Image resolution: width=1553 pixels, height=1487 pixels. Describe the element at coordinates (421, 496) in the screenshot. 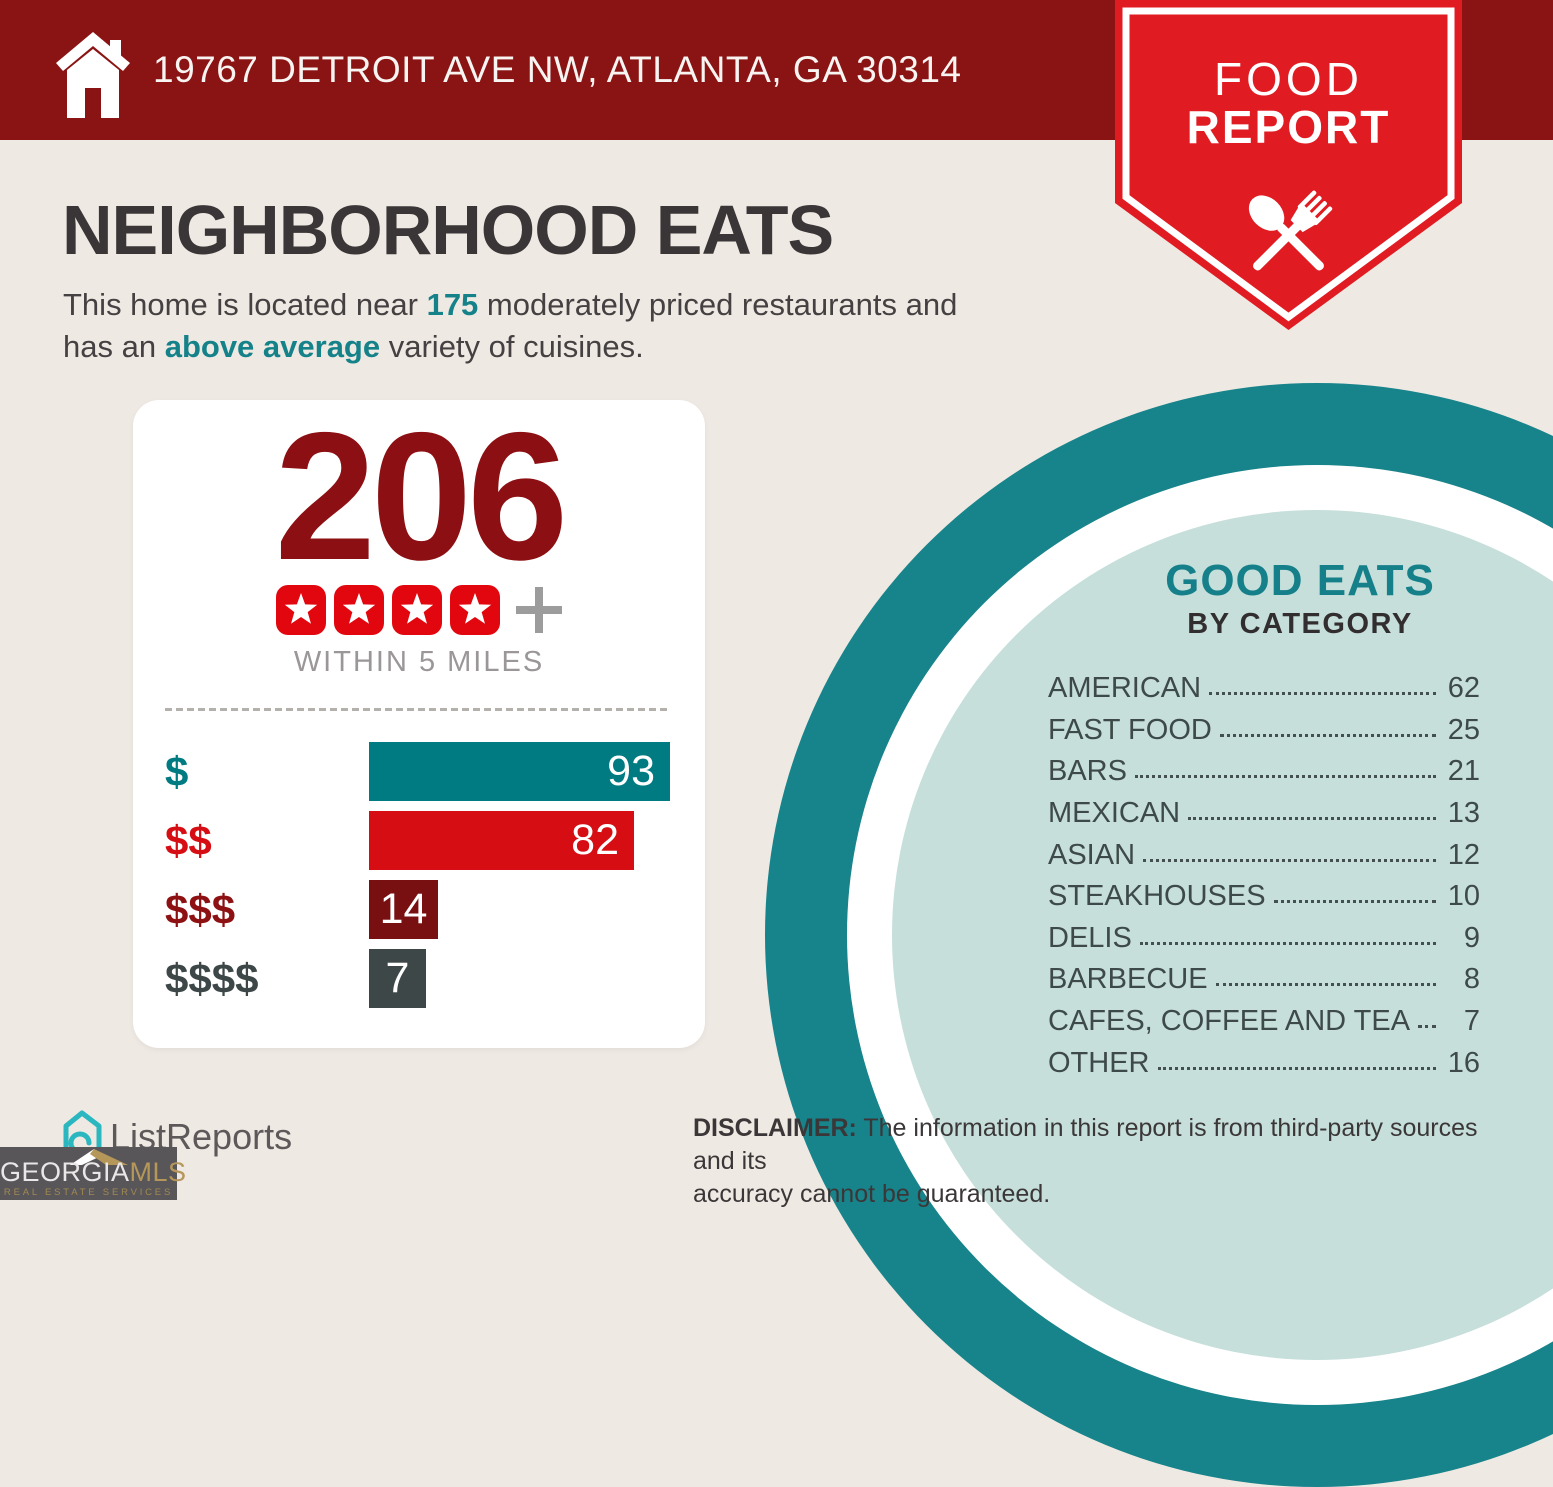

I see `total-restaurants: 206` at that location.